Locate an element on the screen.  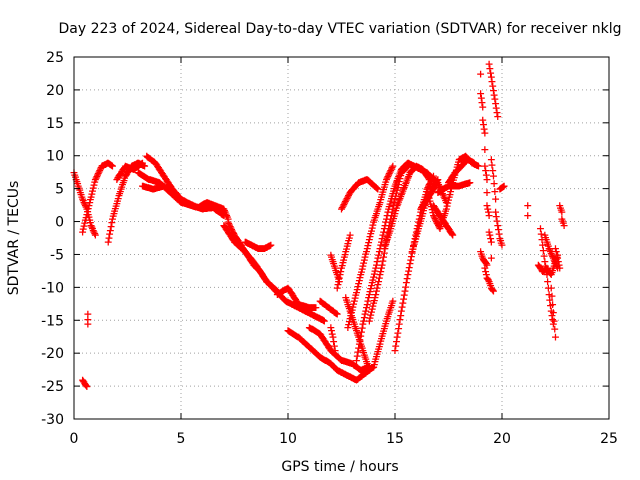
series-t18: +++++++++++++ is located at coordinates (335, 267).